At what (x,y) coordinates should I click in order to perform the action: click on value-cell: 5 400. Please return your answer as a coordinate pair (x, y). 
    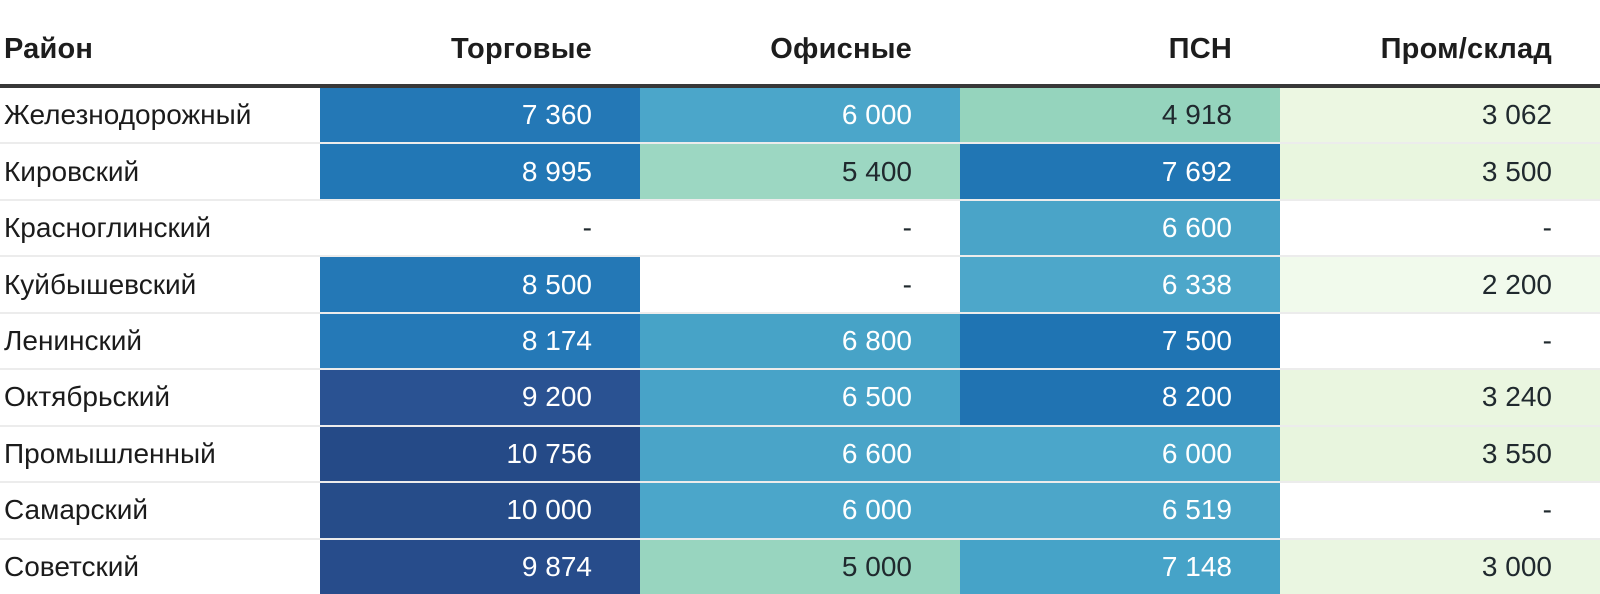
    Looking at the image, I should click on (800, 171).